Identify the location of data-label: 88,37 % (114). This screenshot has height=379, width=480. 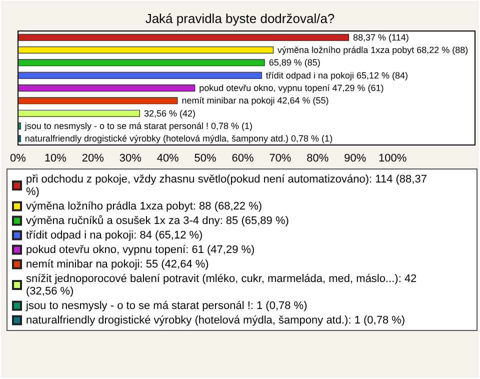
(381, 37).